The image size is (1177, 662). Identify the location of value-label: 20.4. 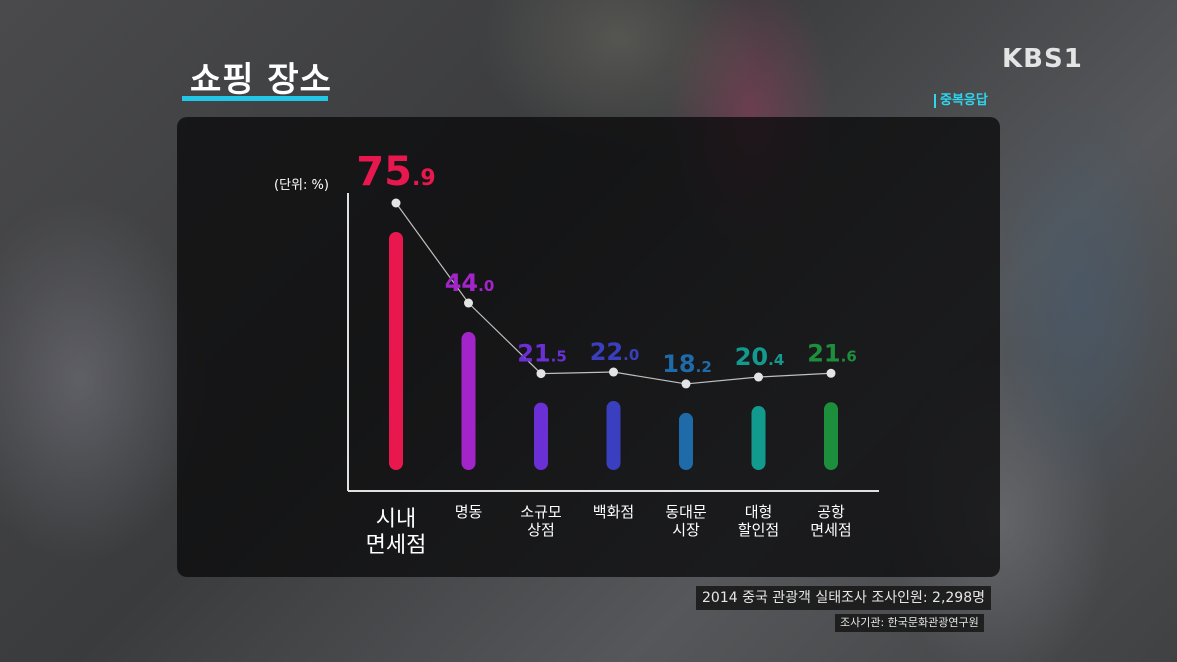
(760, 357).